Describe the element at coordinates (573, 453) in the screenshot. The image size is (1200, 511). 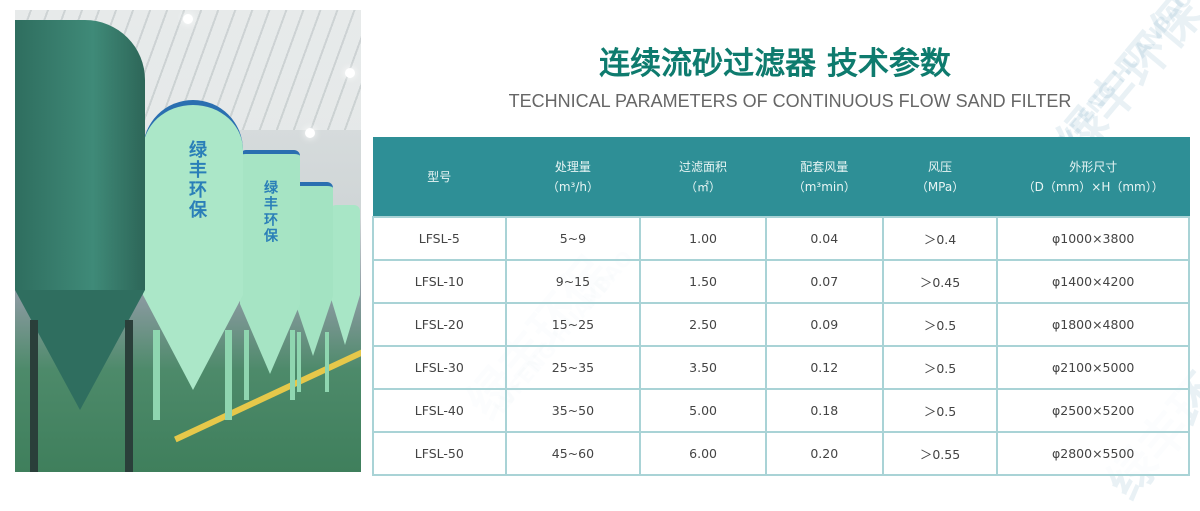
I see `cell-capacity: 45~60` at that location.